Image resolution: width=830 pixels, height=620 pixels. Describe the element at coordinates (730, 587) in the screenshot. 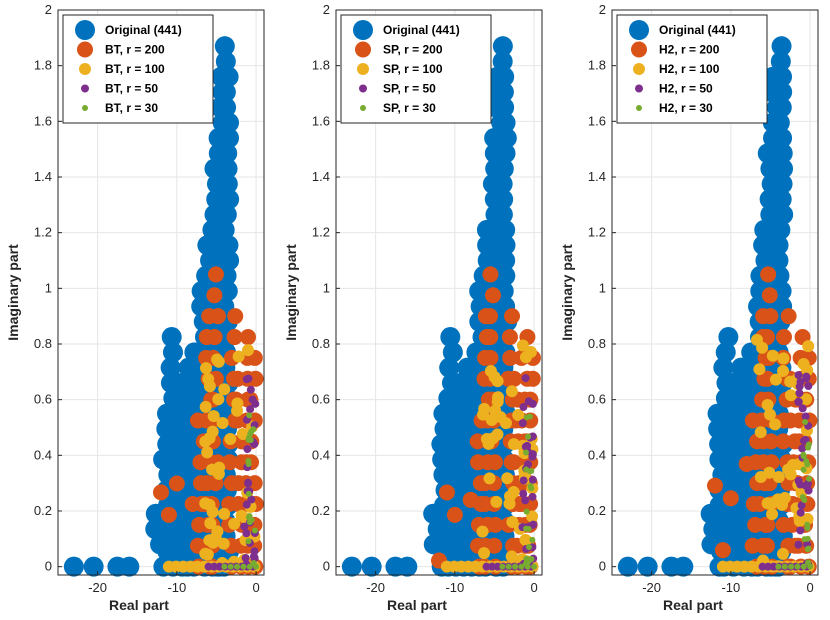

I see `x-tick-label: -10` at that location.